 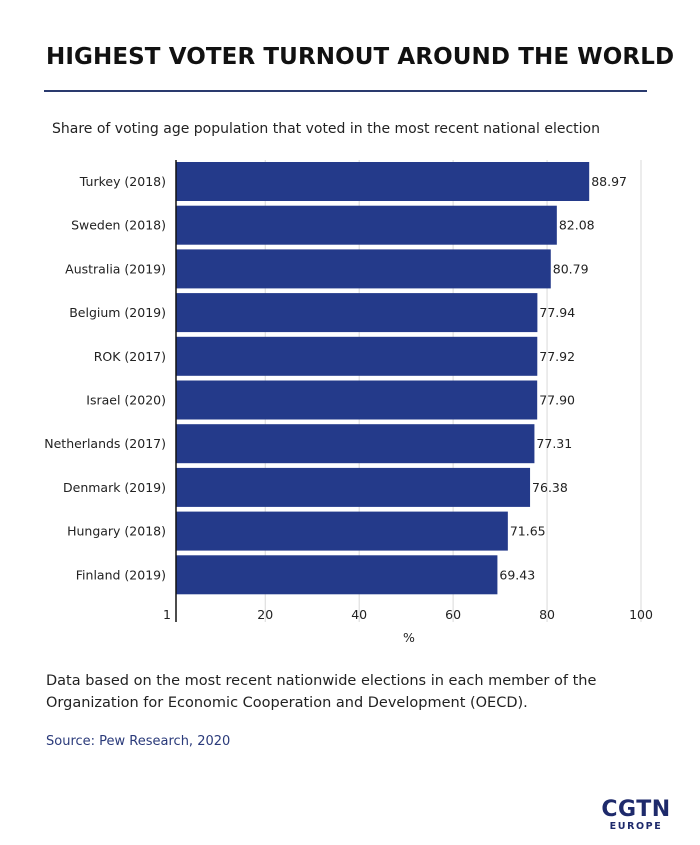 What do you see at coordinates (409, 637) in the screenshot?
I see `x-axis-title: %` at bounding box center [409, 637].